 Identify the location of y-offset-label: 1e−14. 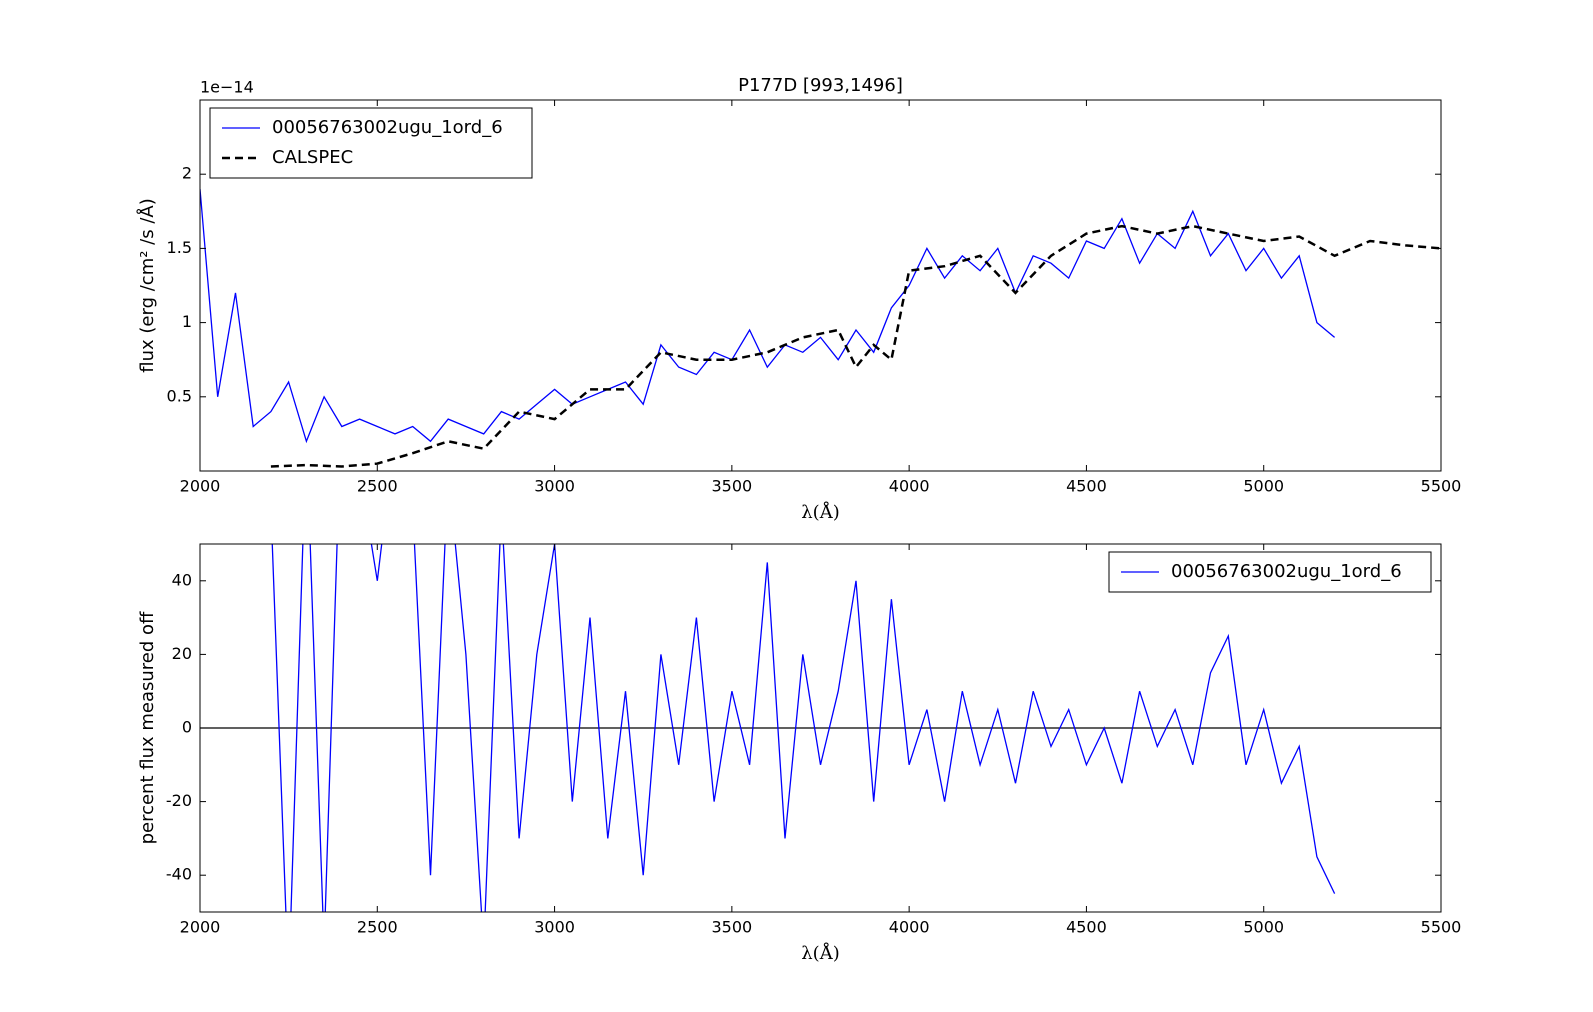
(227, 87).